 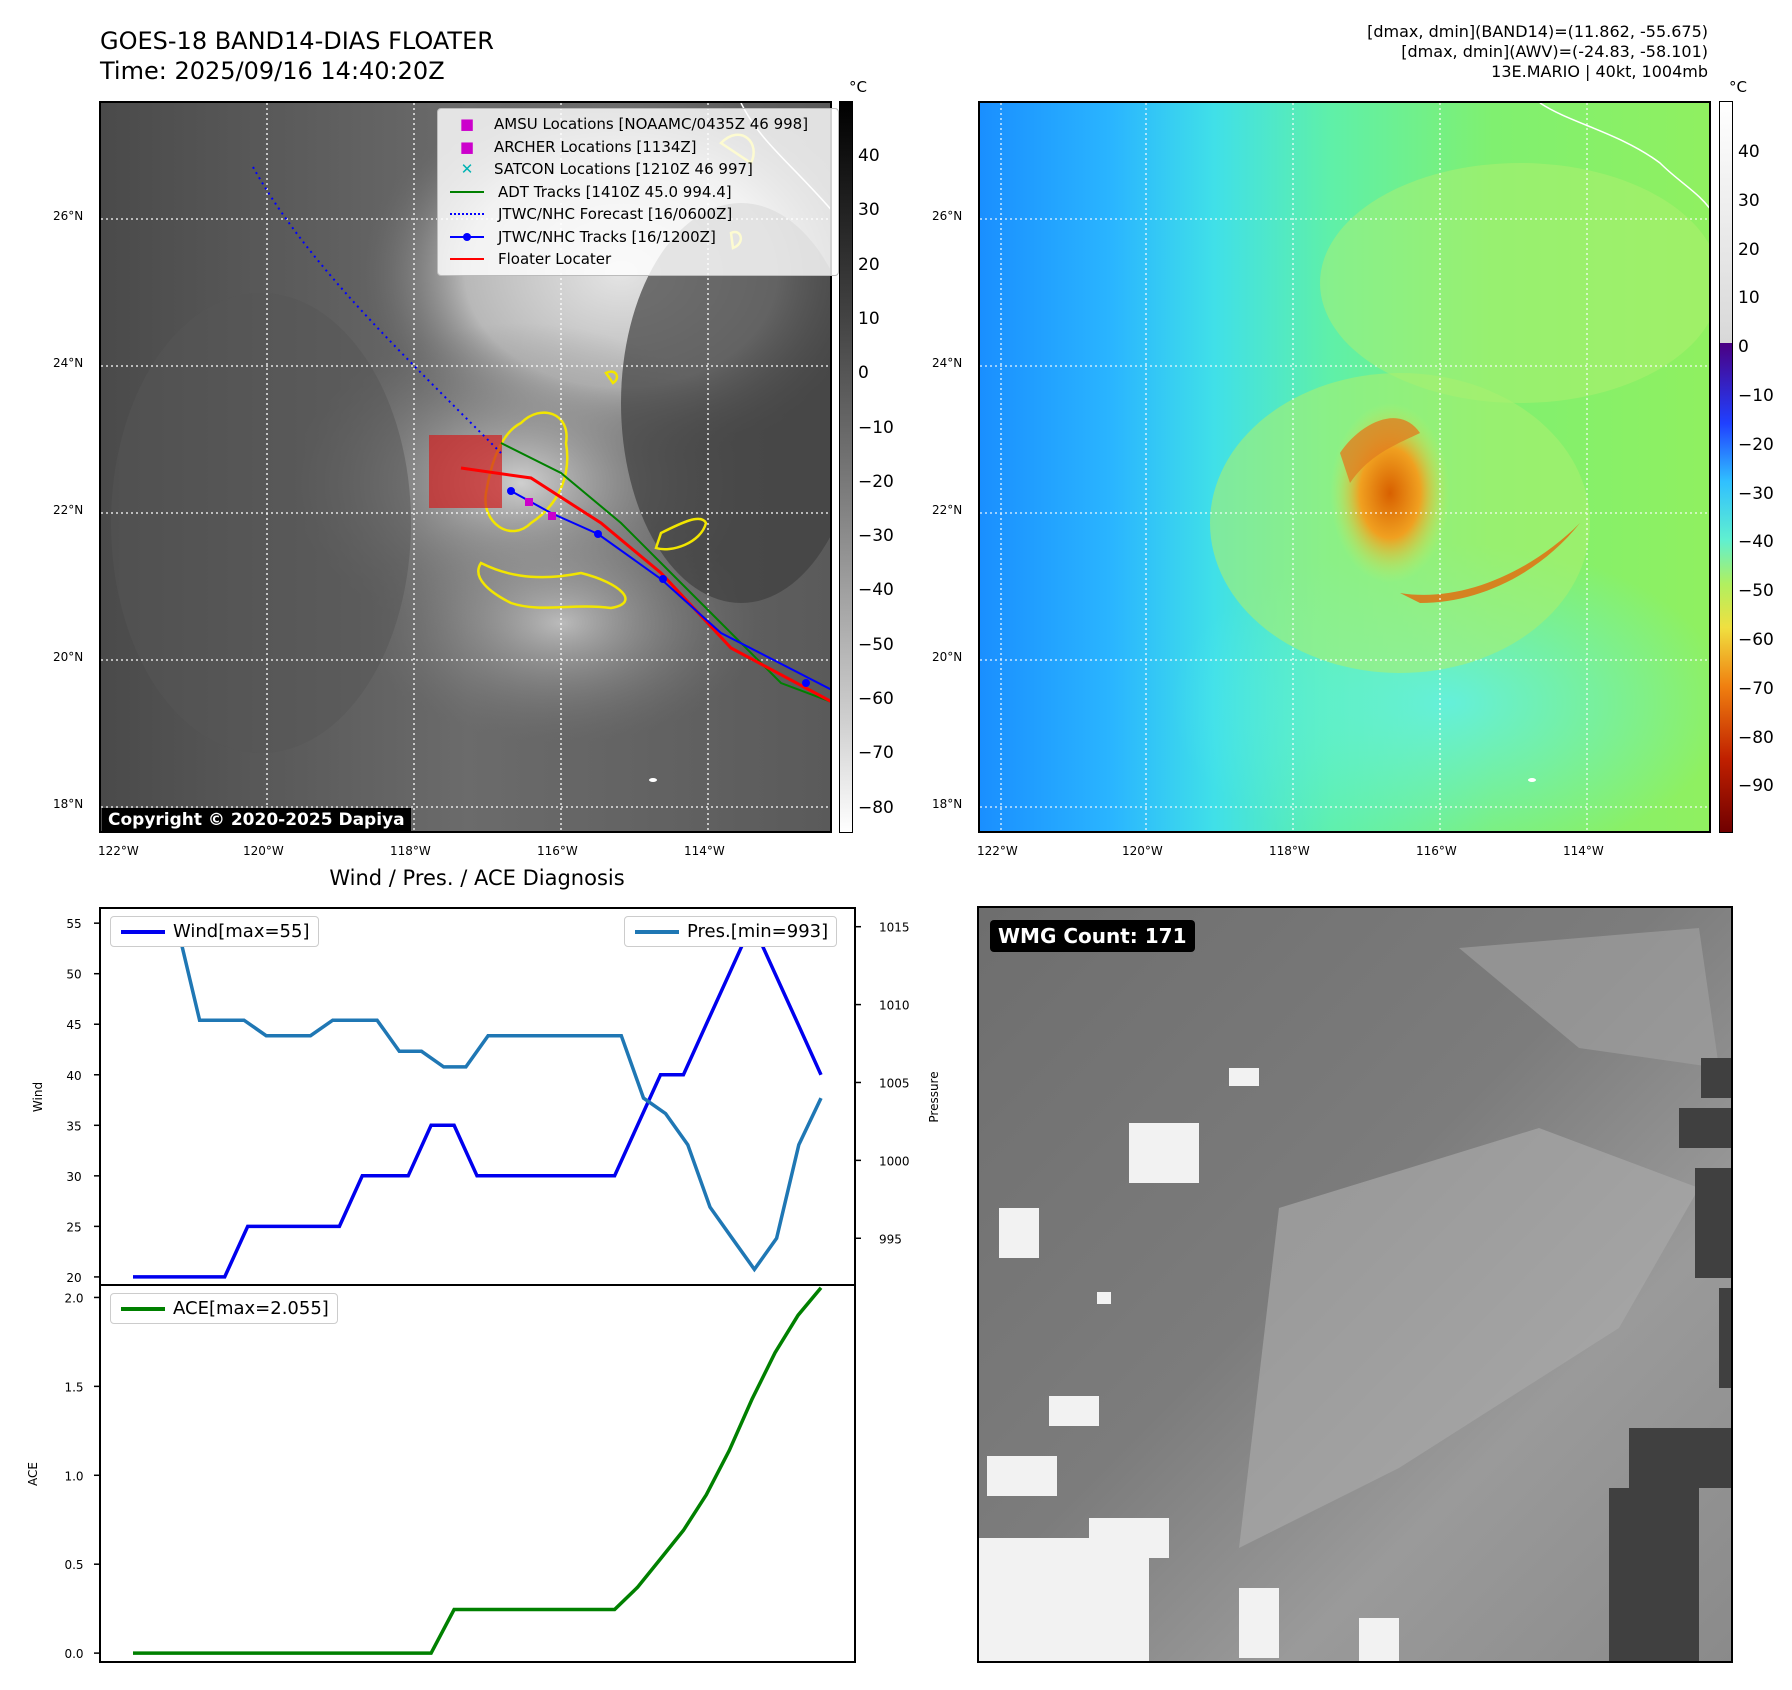 What do you see at coordinates (1756, 737) in the screenshot?
I see `color-colorbar-tick: −80` at bounding box center [1756, 737].